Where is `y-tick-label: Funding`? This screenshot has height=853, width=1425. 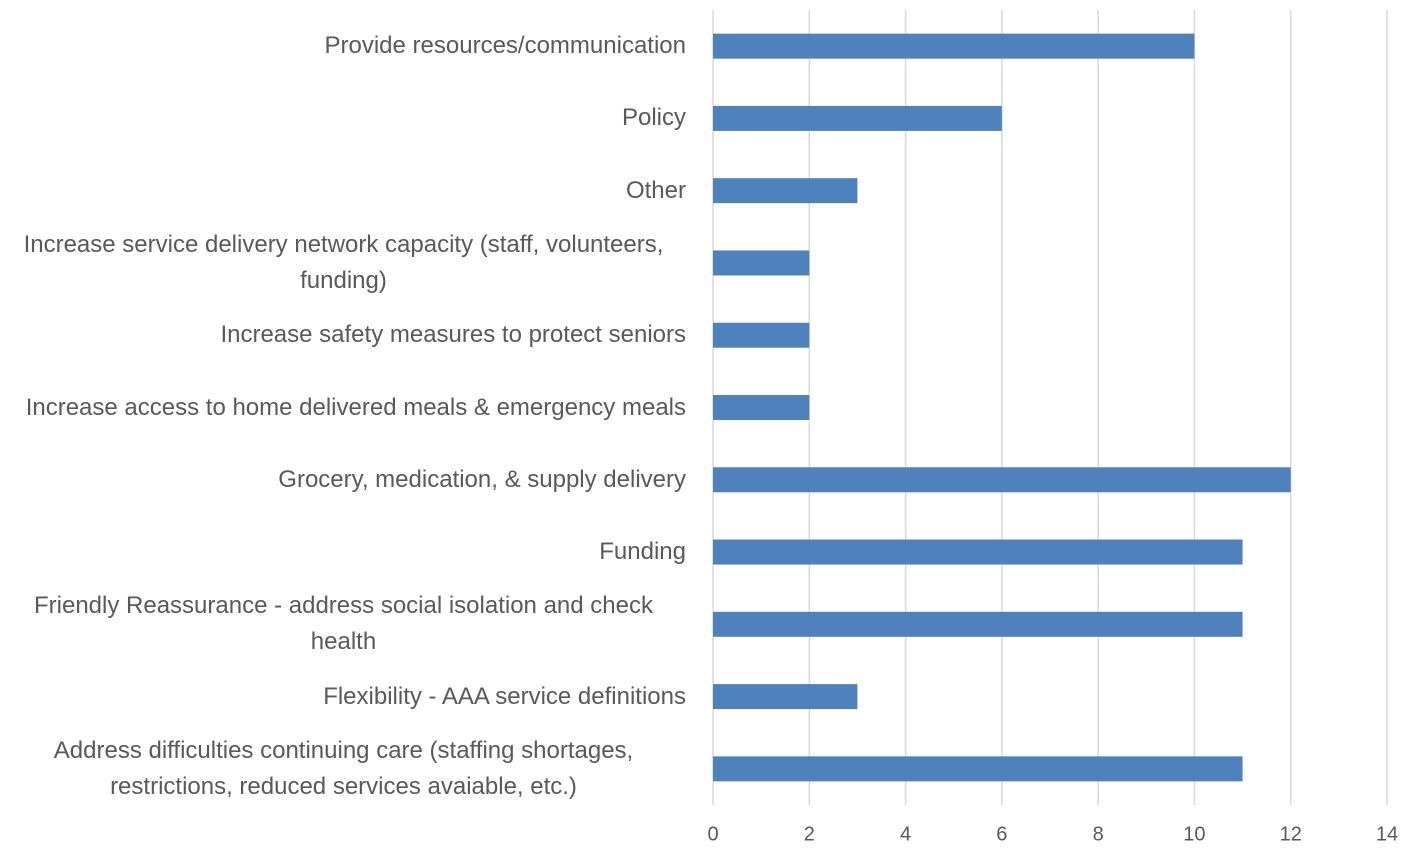 y-tick-label: Funding is located at coordinates (642, 552).